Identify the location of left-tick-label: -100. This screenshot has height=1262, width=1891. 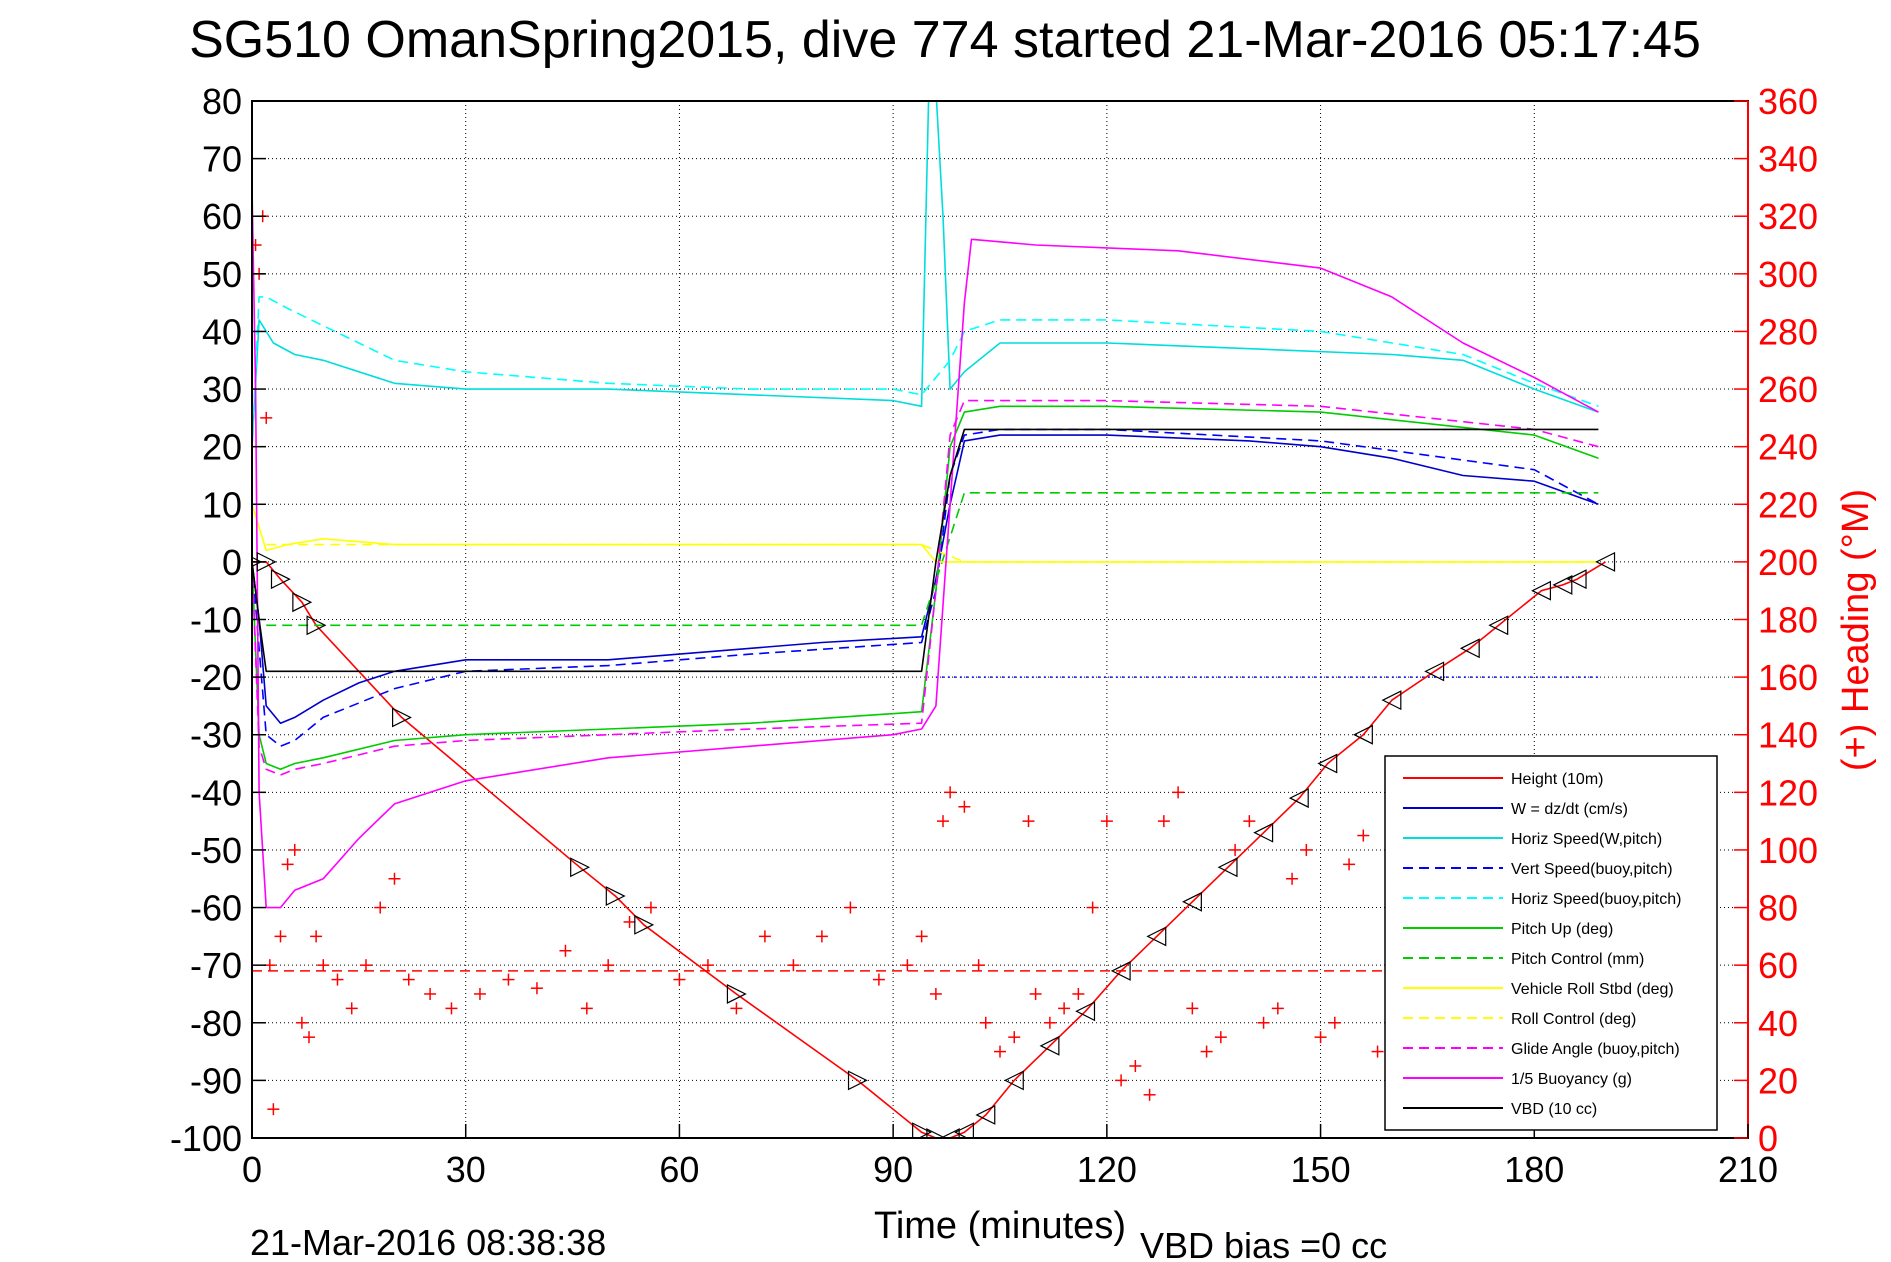
(206, 1138).